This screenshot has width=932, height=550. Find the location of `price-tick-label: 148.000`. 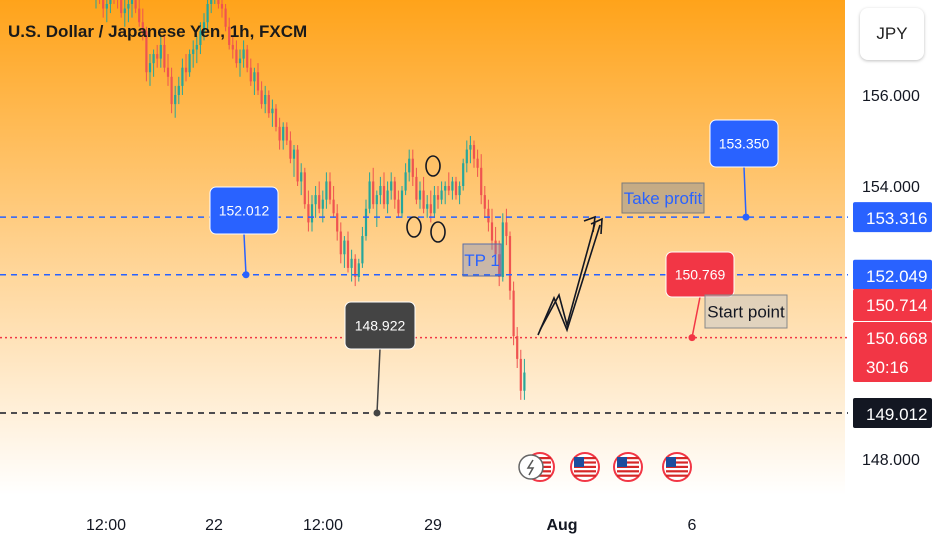

price-tick-label: 148.000 is located at coordinates (891, 460).